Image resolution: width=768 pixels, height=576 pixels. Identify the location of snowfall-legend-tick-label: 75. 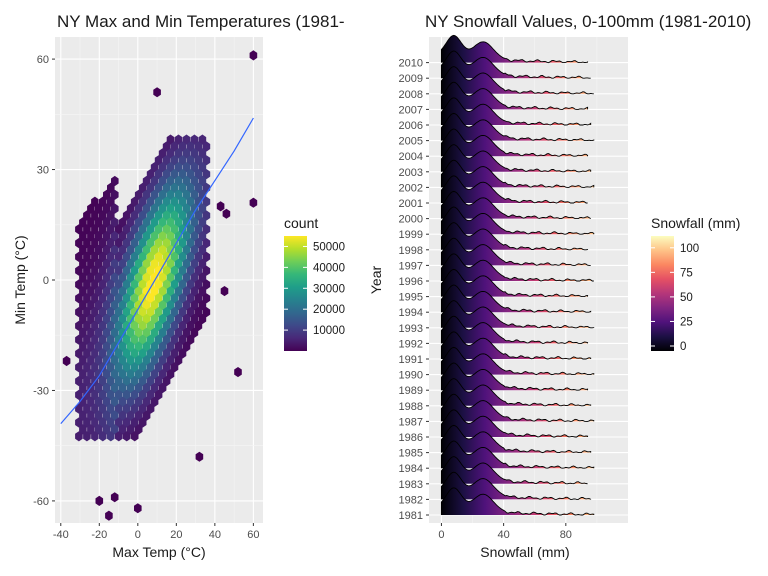
(686, 273).